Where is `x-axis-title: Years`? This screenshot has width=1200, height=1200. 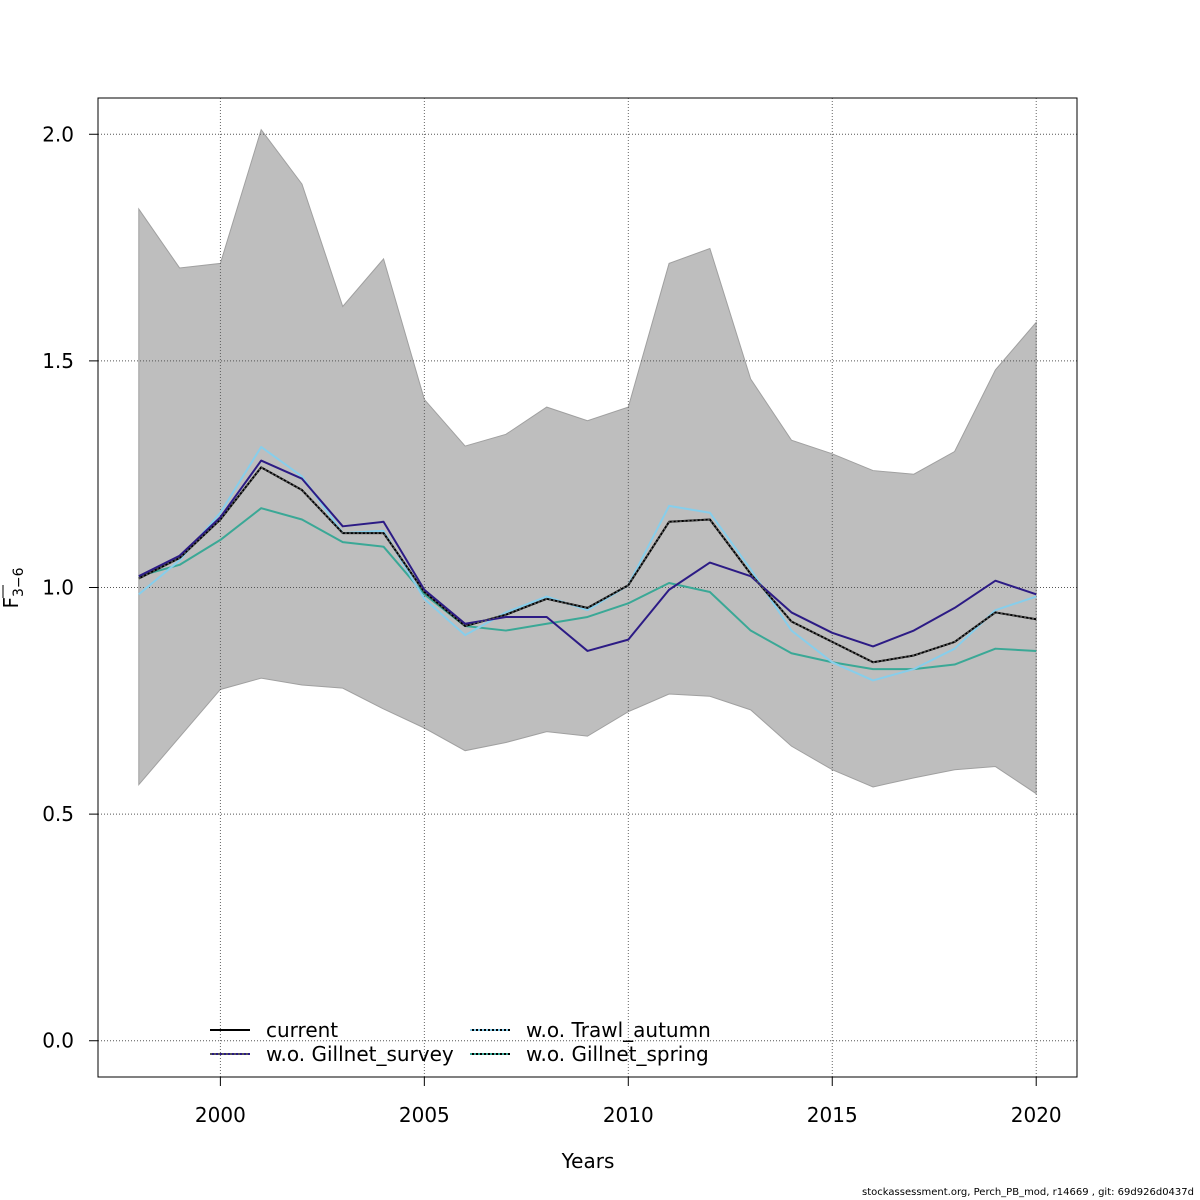 x-axis-title: Years is located at coordinates (588, 1161).